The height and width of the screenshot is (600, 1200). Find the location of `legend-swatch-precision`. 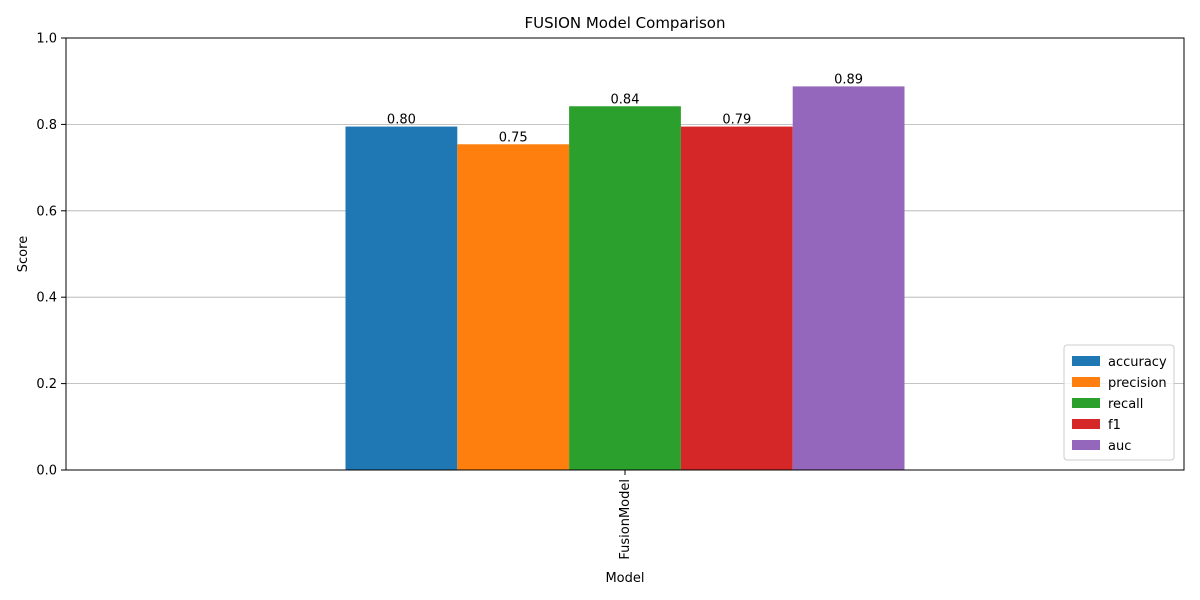

legend-swatch-precision is located at coordinates (1086, 382).